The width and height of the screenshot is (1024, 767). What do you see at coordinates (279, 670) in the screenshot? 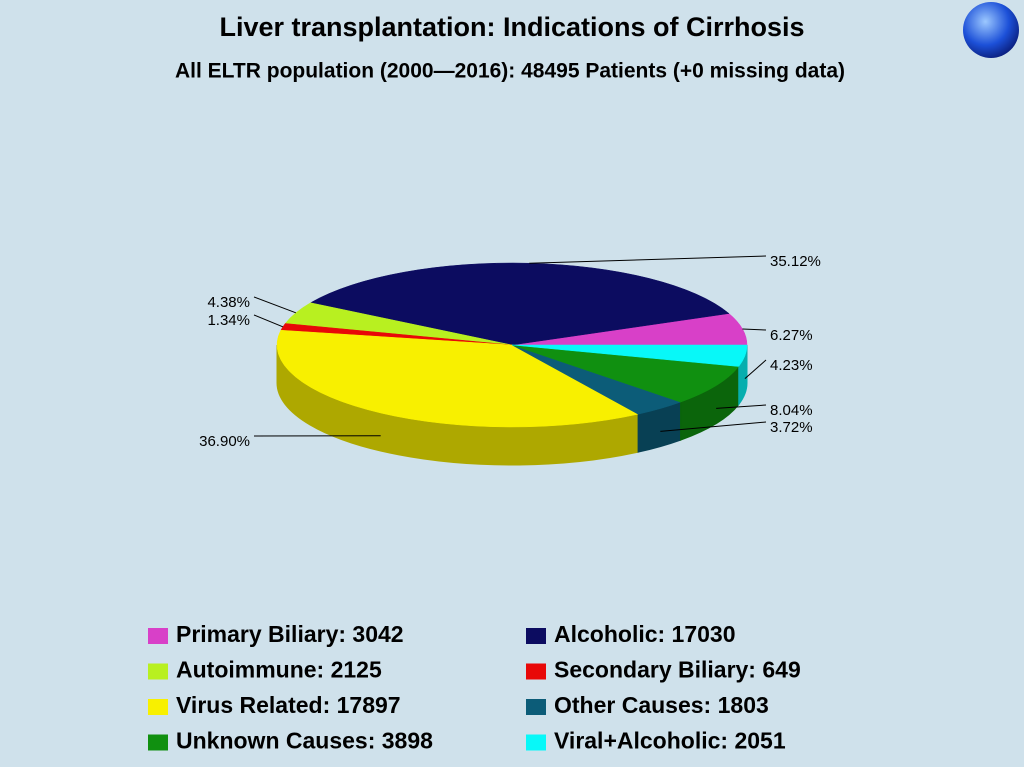
I see `legend-label: Autoimmune: 2125` at bounding box center [279, 670].